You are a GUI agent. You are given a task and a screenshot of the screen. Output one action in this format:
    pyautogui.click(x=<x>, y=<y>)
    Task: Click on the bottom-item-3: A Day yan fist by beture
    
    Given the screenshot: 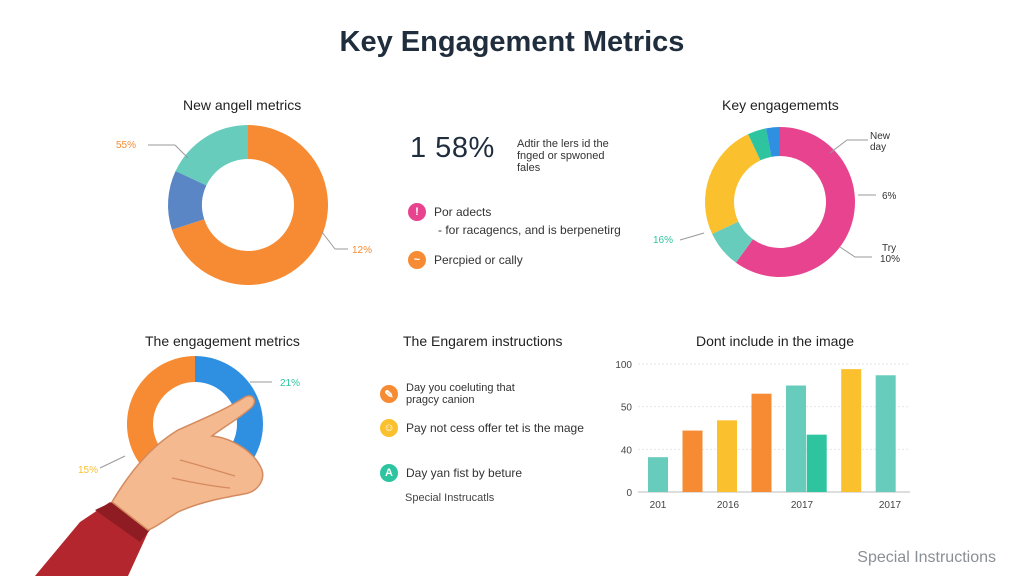 What is the action you would take?
    pyautogui.click(x=451, y=473)
    